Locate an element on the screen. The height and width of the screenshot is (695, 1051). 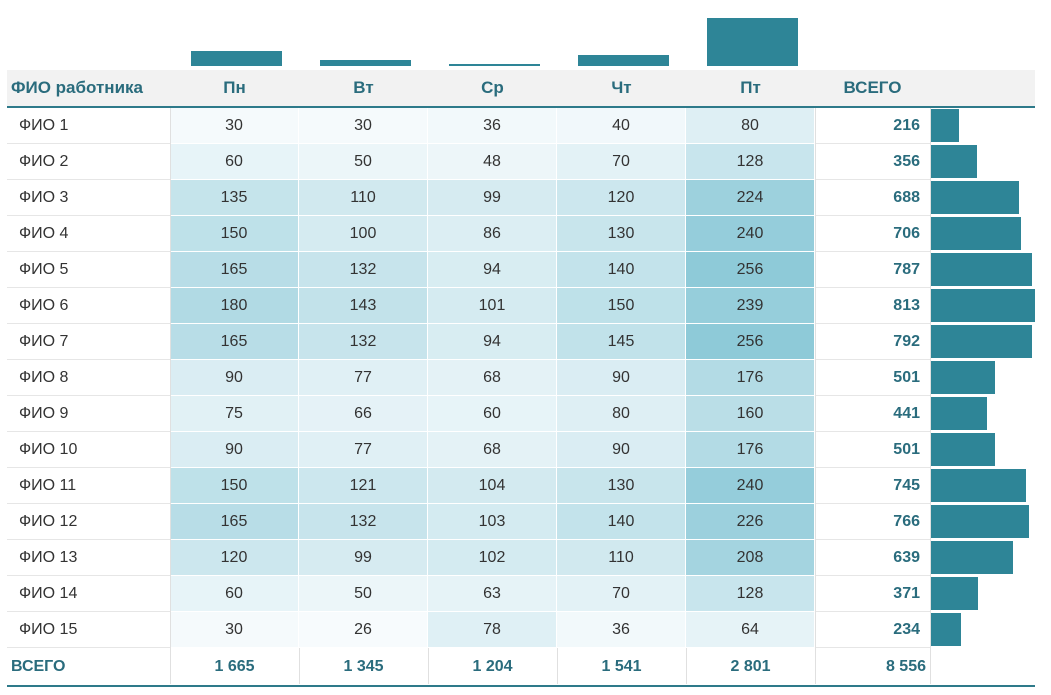
value-cell: 99 is located at coordinates (492, 198).